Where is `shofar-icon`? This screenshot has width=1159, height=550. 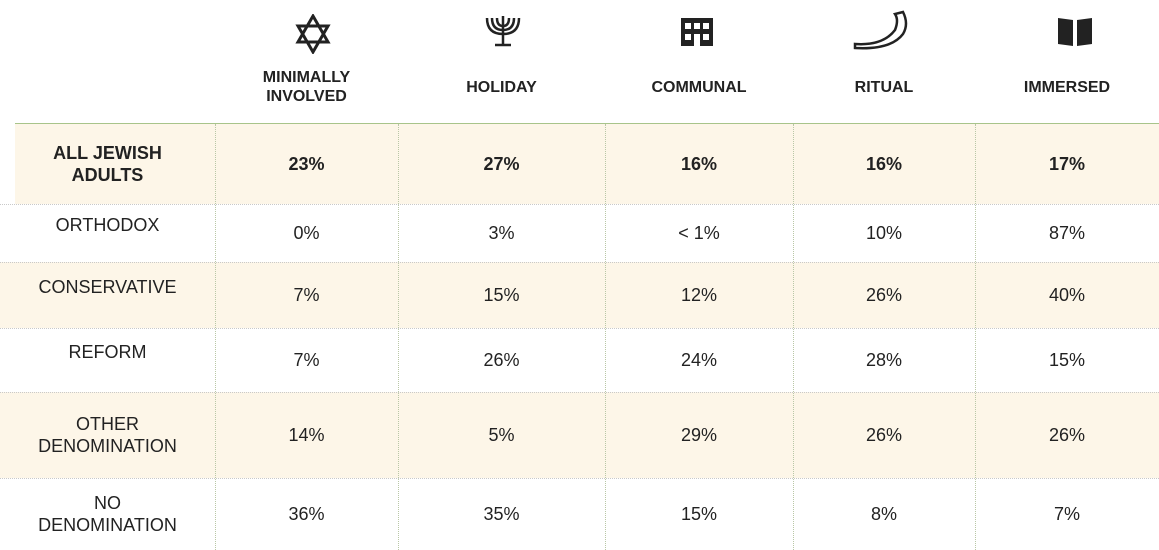 shofar-icon is located at coordinates (880, 30).